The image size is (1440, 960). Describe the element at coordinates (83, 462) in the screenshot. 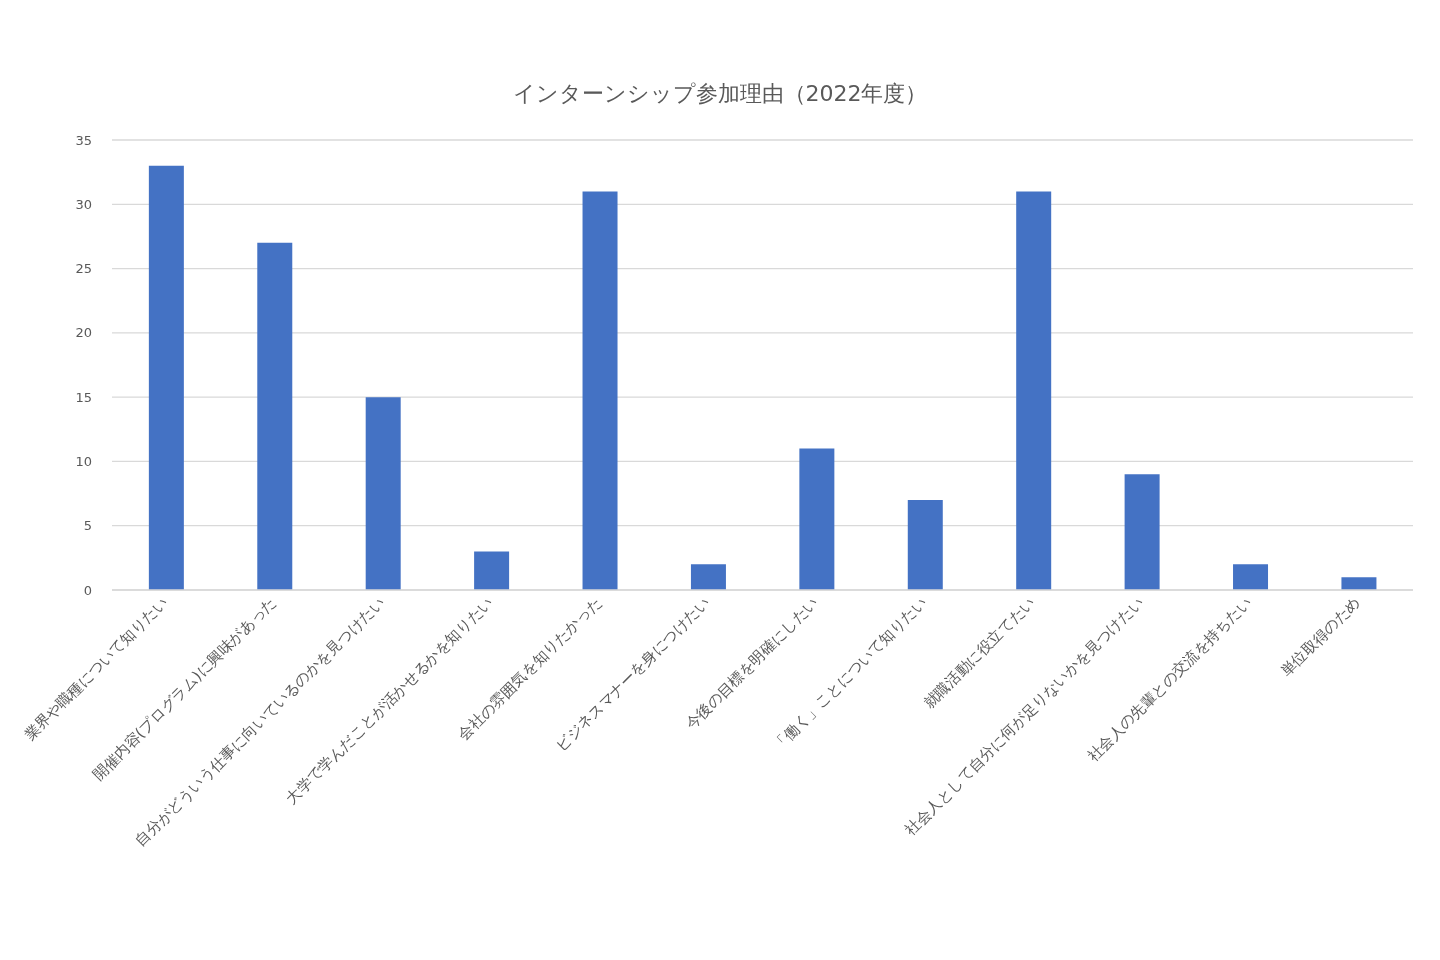

I see `y-tick-label: 10` at that location.